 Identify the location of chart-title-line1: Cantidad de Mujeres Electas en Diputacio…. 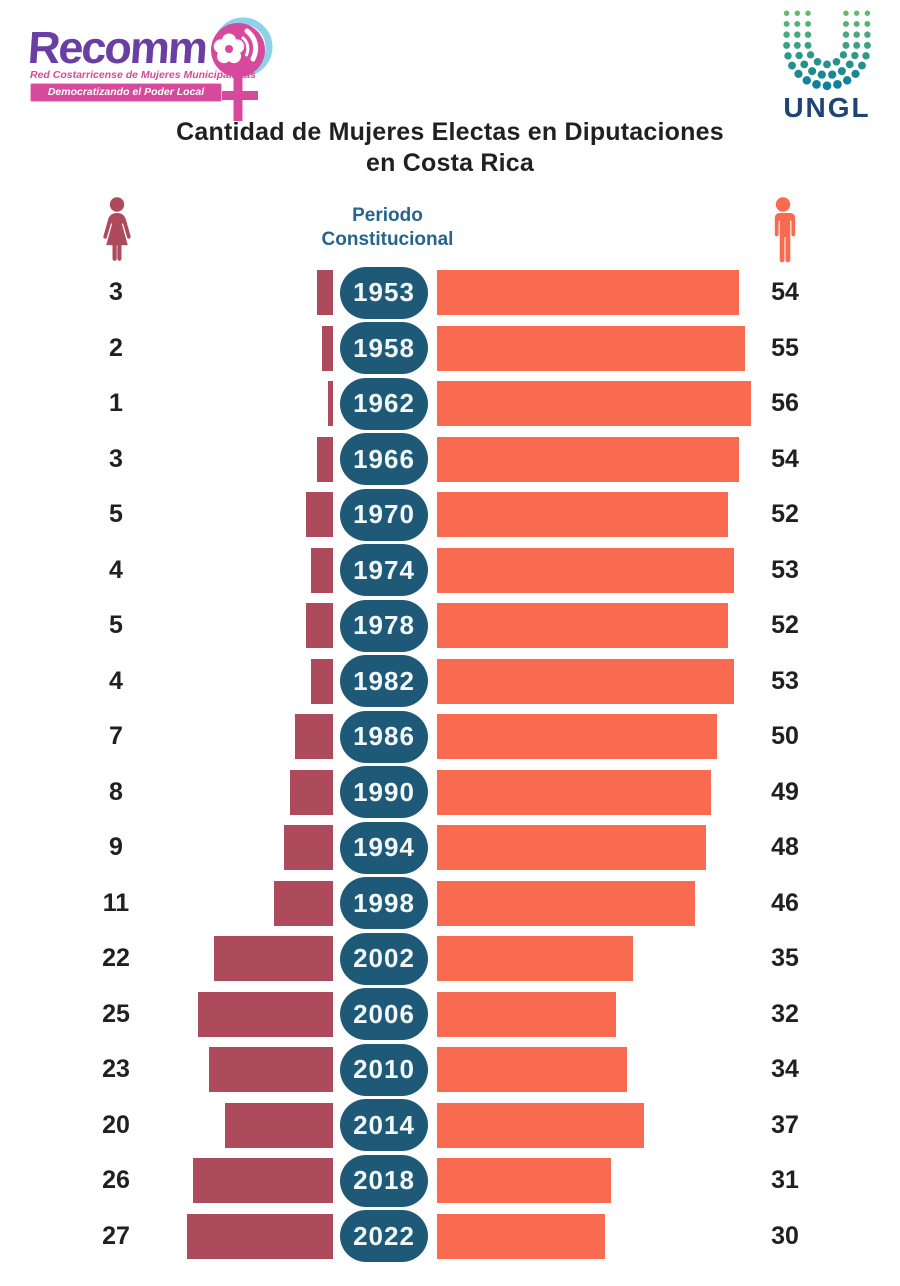
(450, 132).